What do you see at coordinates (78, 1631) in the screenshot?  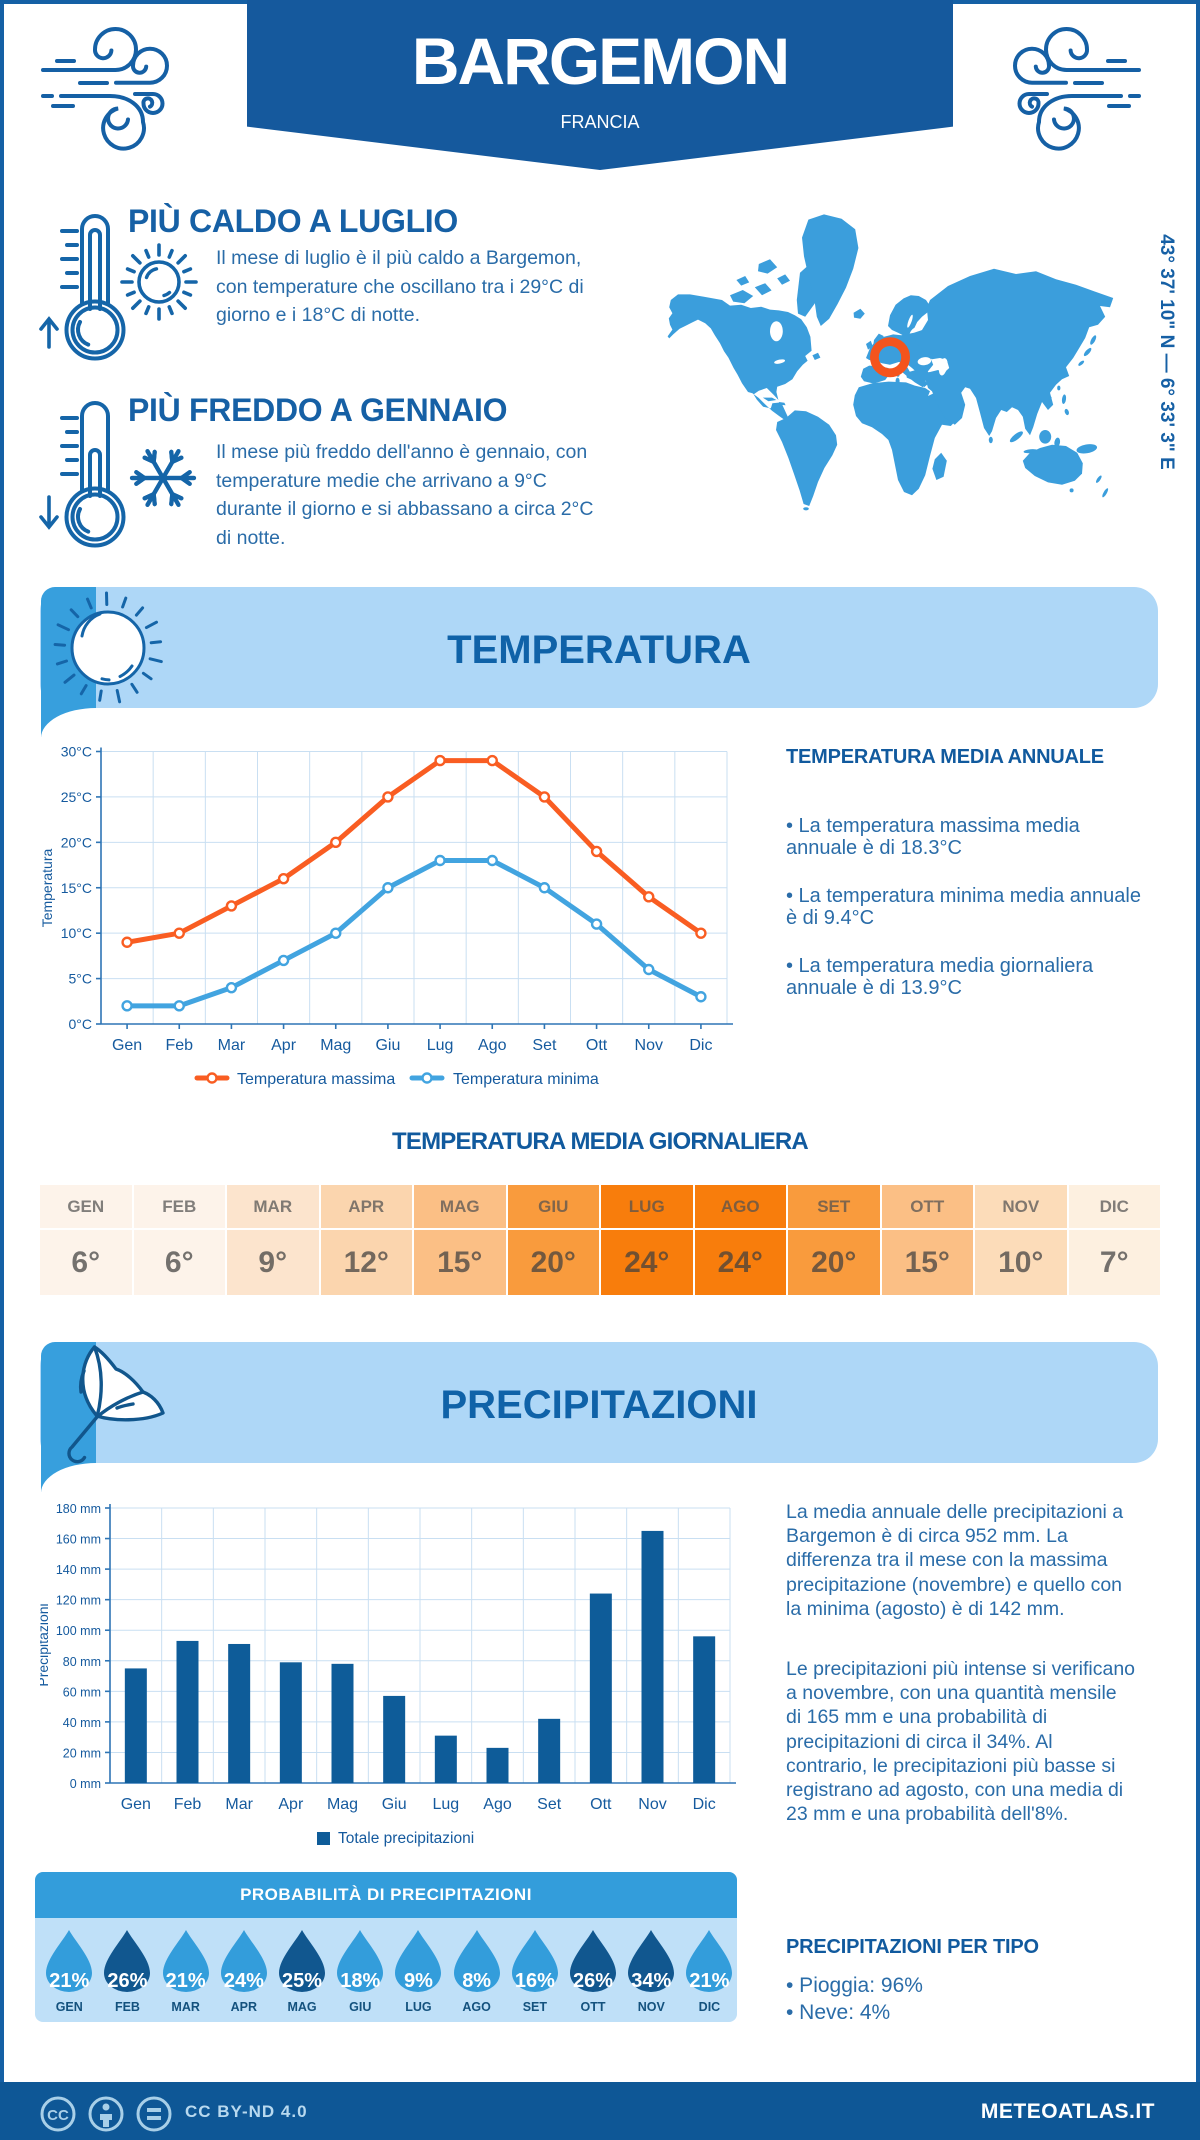 I see `svg-text: 100 mm` at bounding box center [78, 1631].